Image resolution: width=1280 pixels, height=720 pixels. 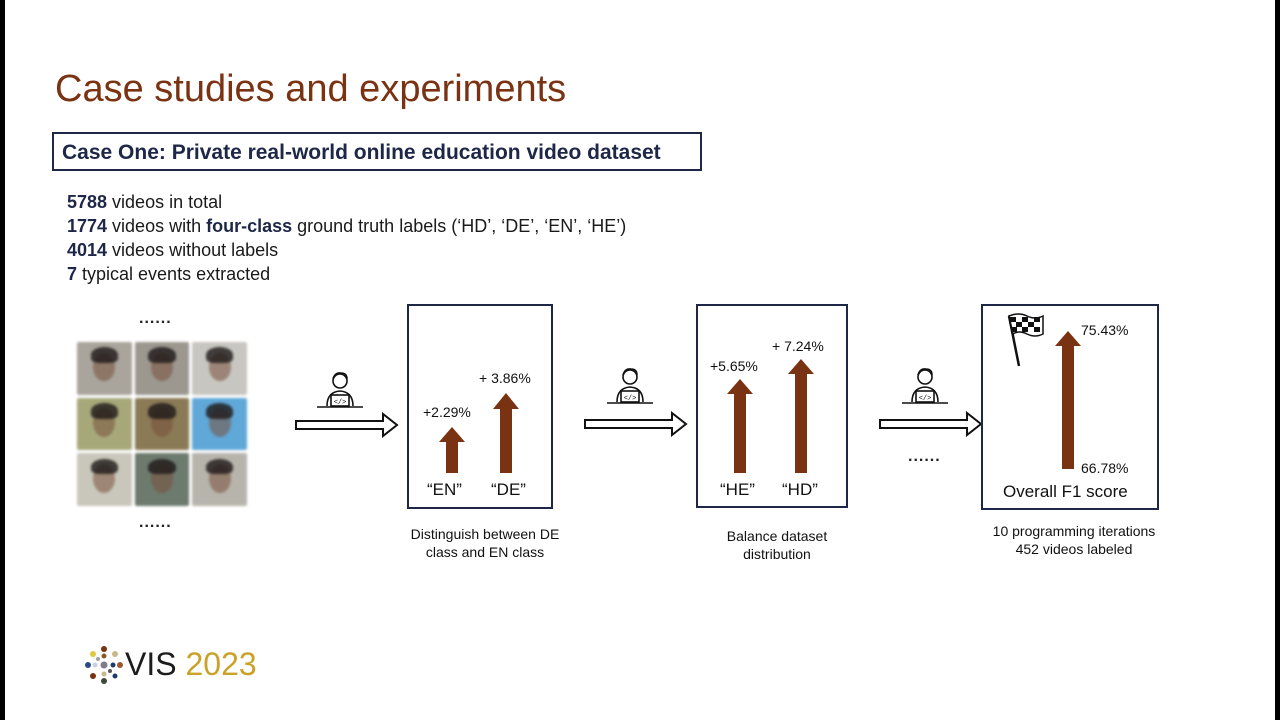 What do you see at coordinates (1074, 549) in the screenshot?
I see `caption-line: 452 videos labeled` at bounding box center [1074, 549].